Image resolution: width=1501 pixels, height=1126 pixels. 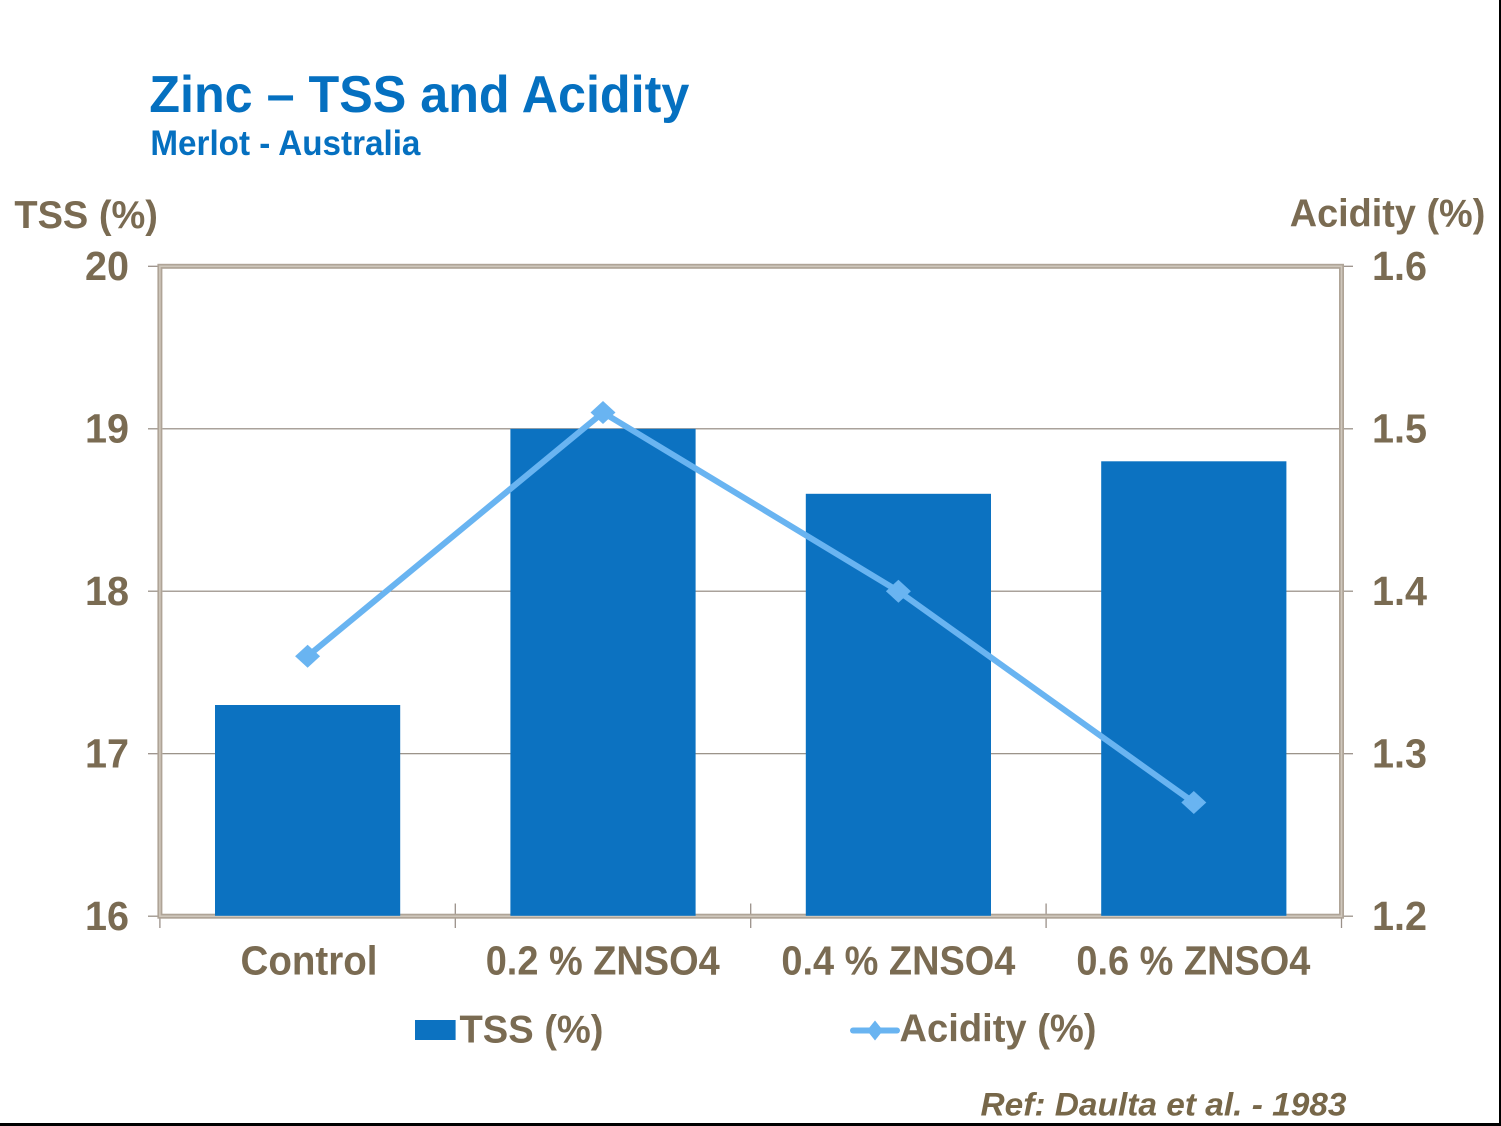 What do you see at coordinates (309, 960) in the screenshot?
I see `svg-text: Control` at bounding box center [309, 960].